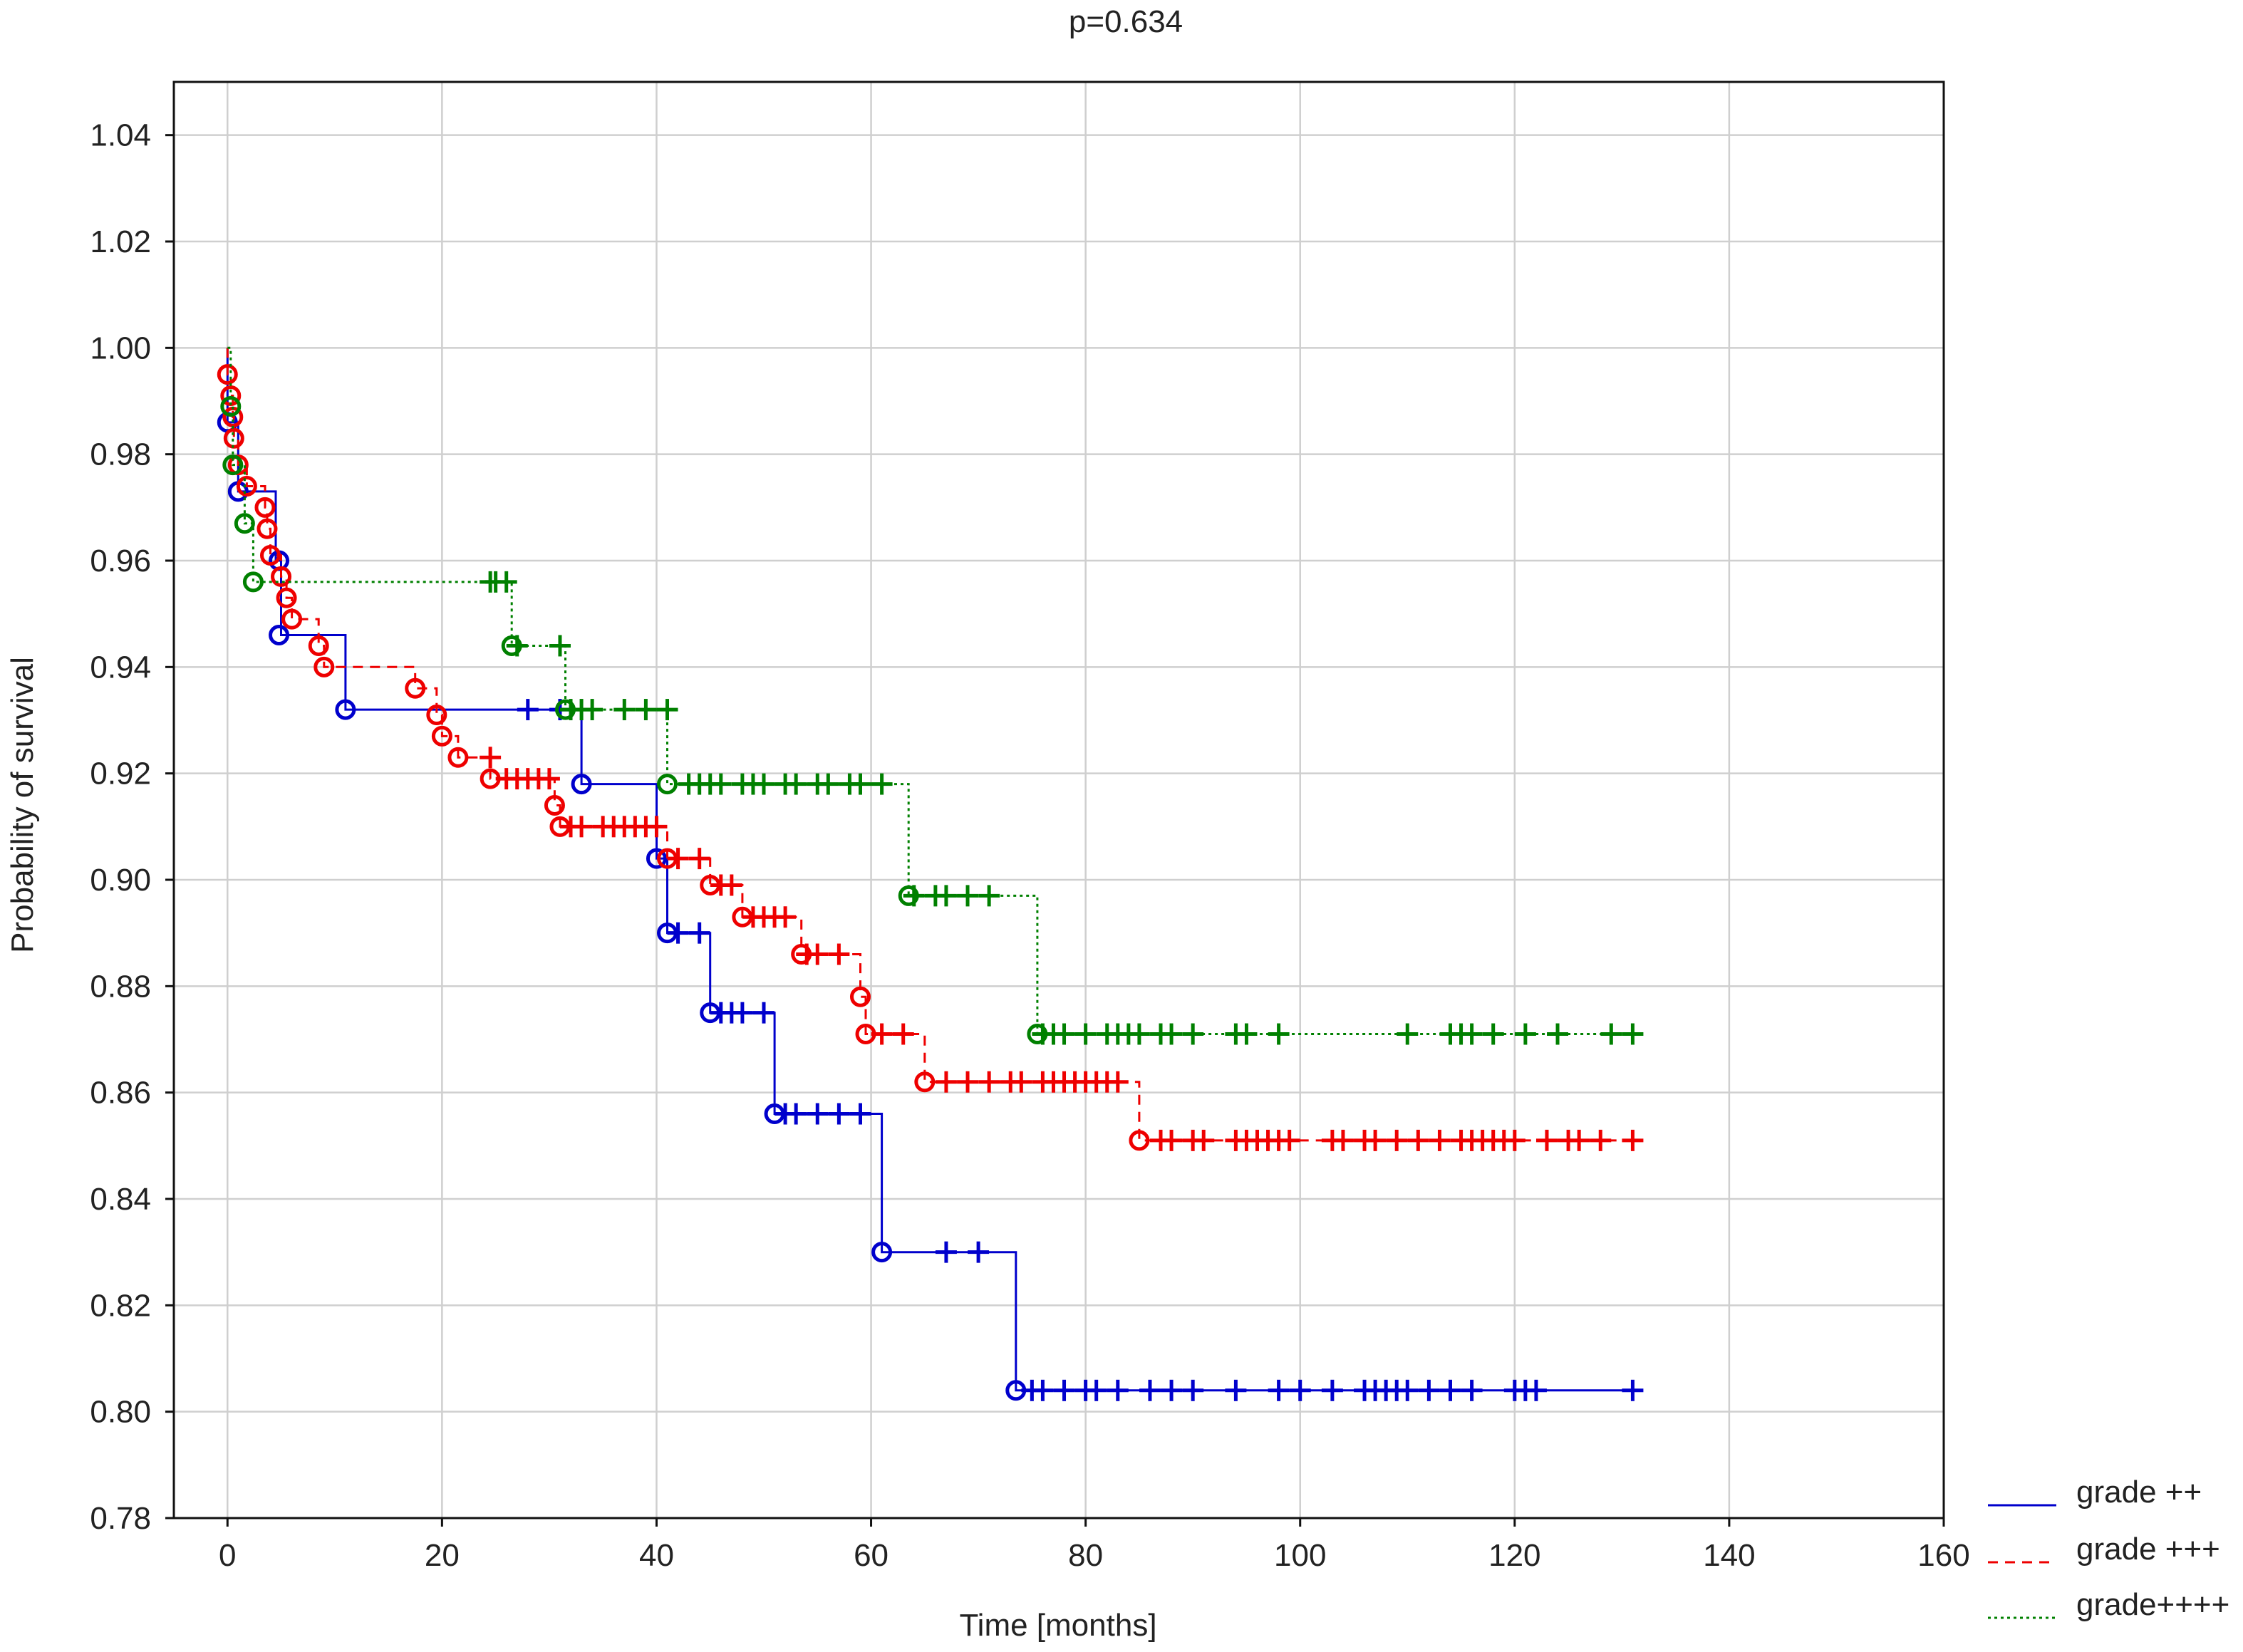 The height and width of the screenshot is (1652, 2243). What do you see at coordinates (120, 880) in the screenshot?
I see `y-tick-label-6: 0.90` at bounding box center [120, 880].